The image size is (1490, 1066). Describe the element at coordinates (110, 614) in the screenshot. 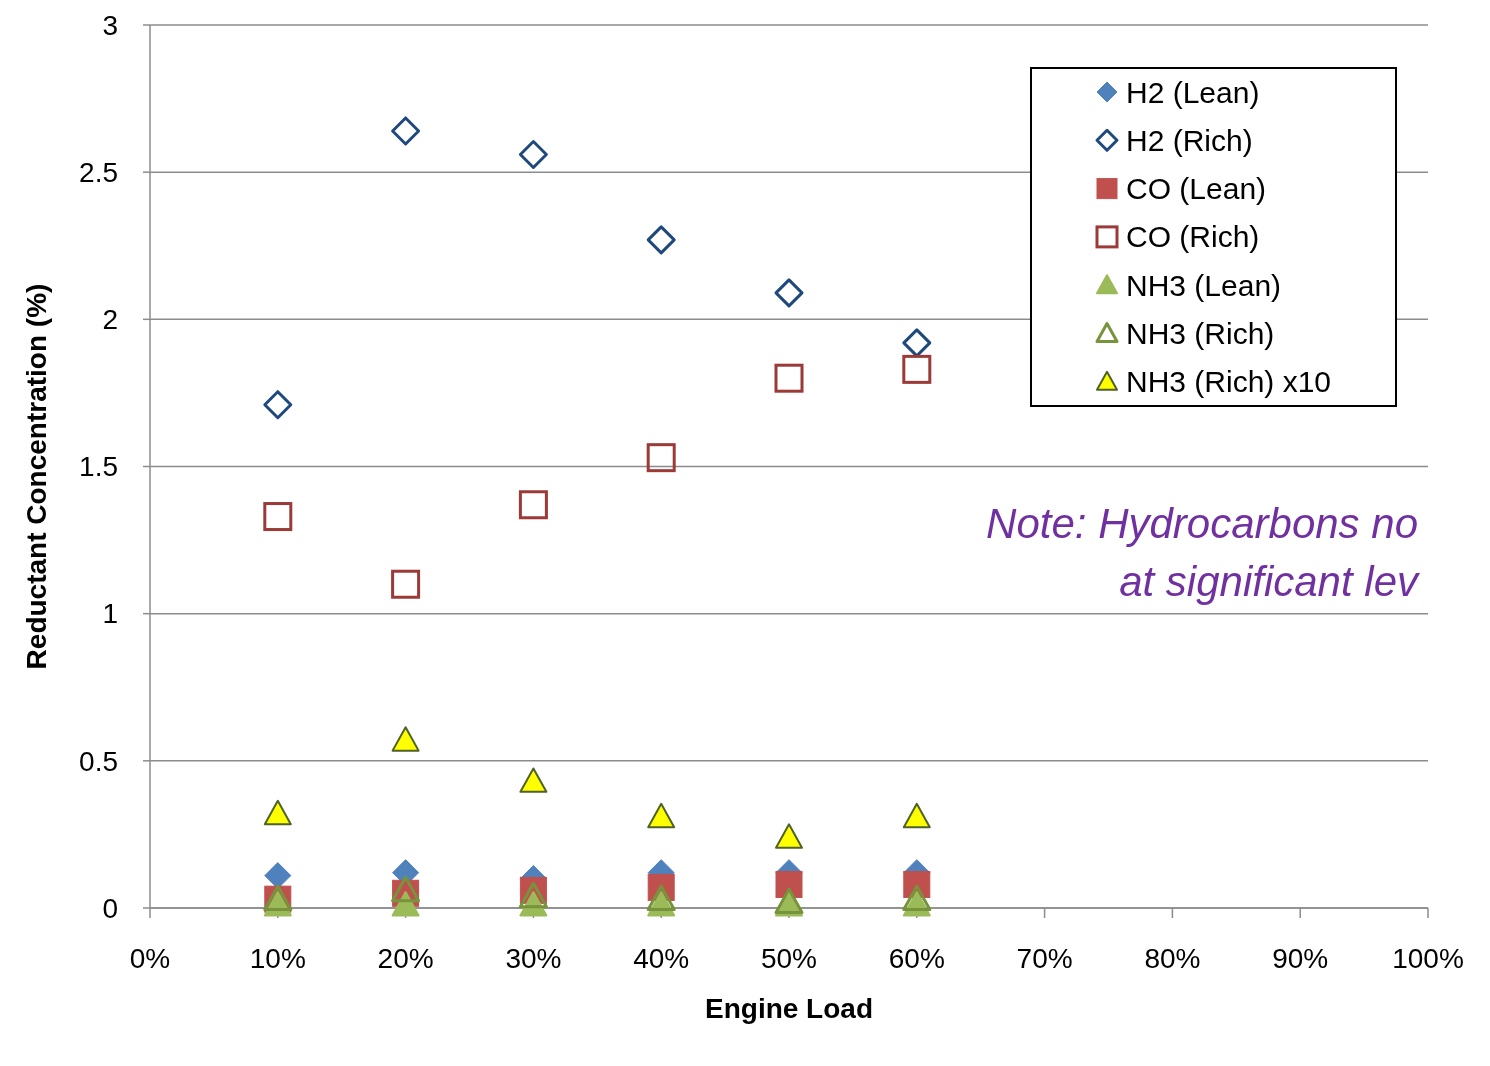

I see `y-tick-label: 1` at that location.